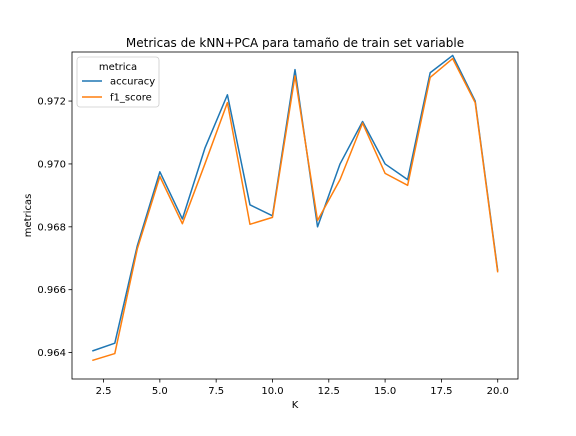  What do you see at coordinates (131, 98) in the screenshot?
I see `legend-label-f1-score: f1_score` at bounding box center [131, 98].